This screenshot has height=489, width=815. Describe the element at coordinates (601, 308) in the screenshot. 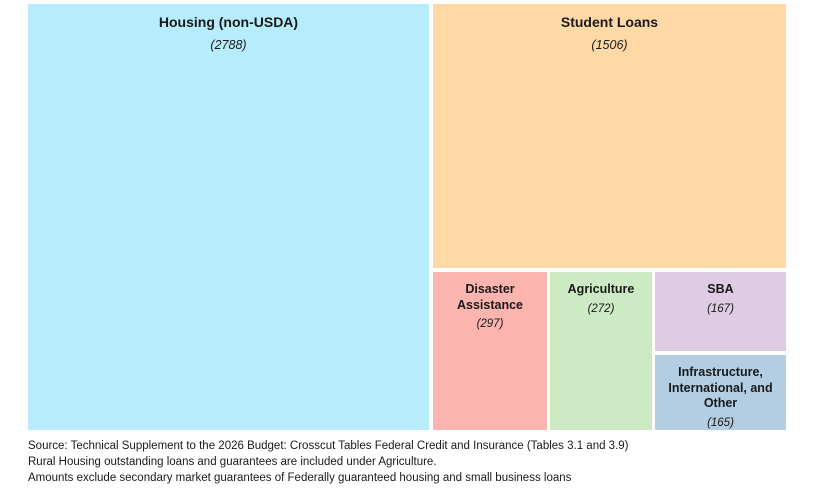

I see `block-value-agriculture: (272)` at that location.